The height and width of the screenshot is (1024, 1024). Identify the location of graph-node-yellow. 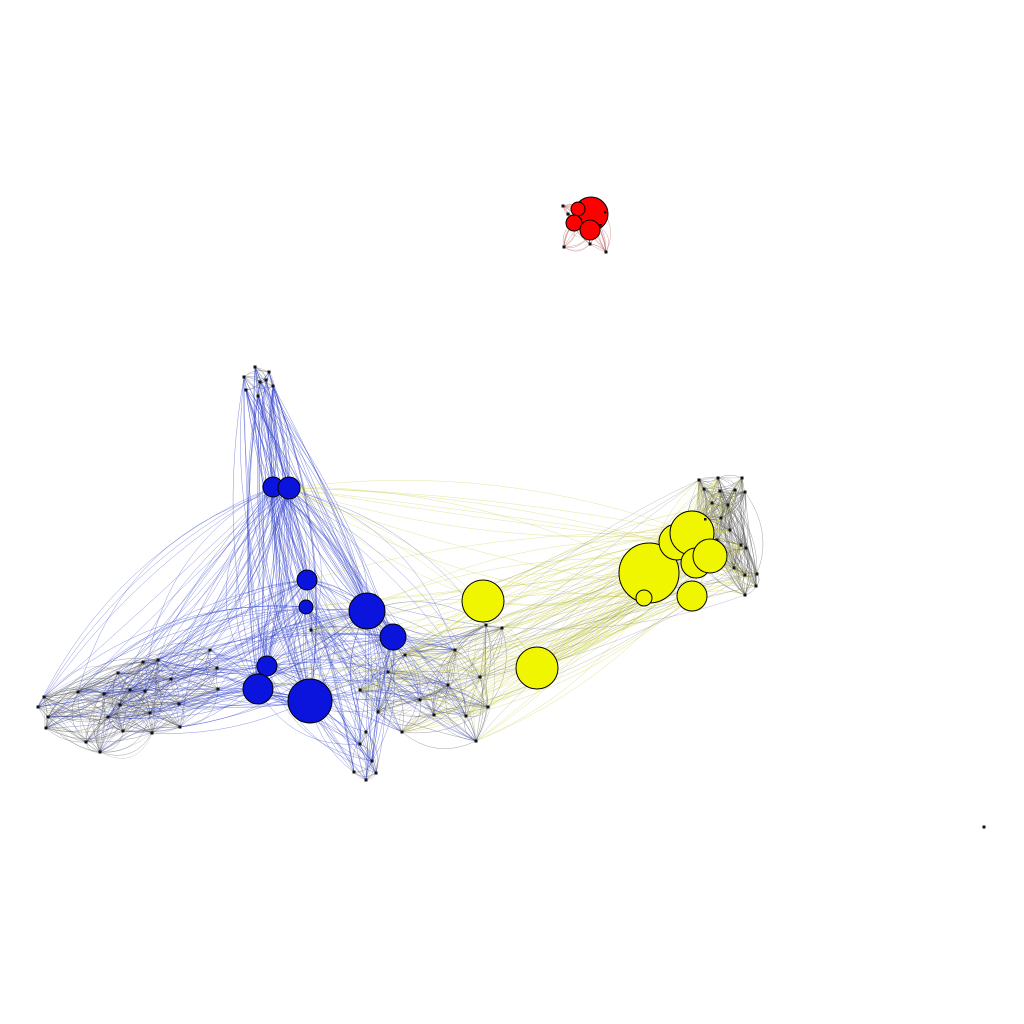
(710, 556).